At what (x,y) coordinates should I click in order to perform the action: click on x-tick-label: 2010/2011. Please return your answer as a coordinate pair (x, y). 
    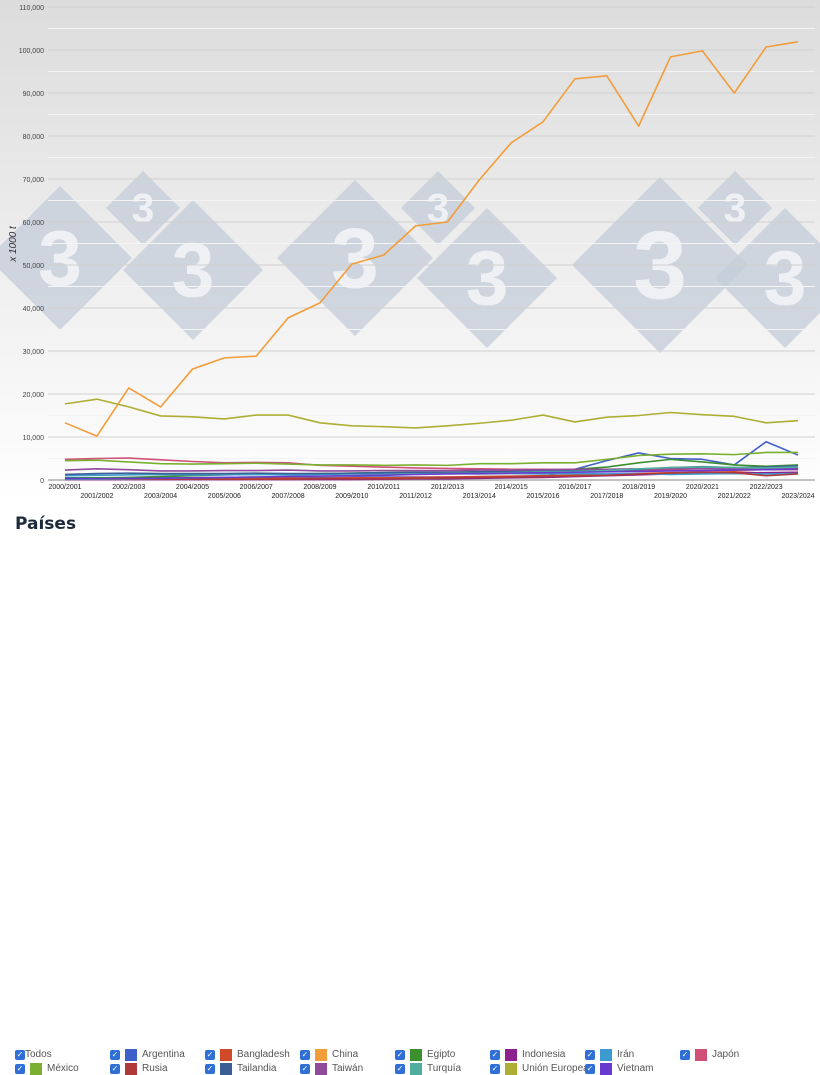
    Looking at the image, I should click on (383, 487).